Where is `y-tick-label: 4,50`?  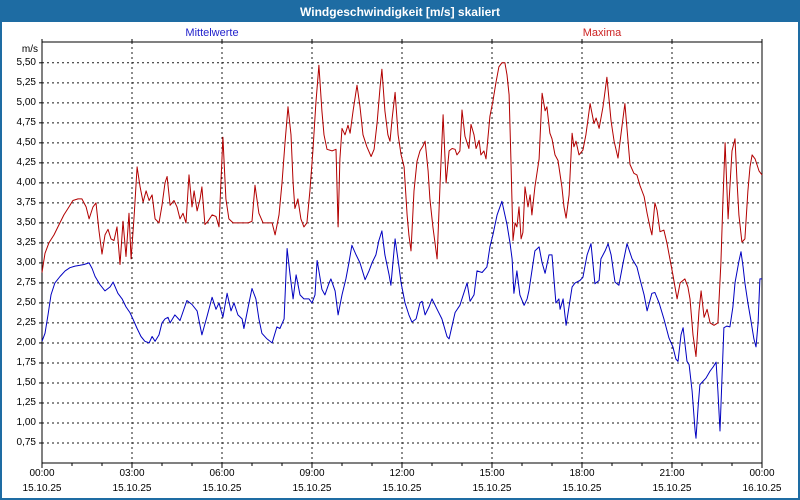 y-tick-label: 4,50 is located at coordinates (26, 142).